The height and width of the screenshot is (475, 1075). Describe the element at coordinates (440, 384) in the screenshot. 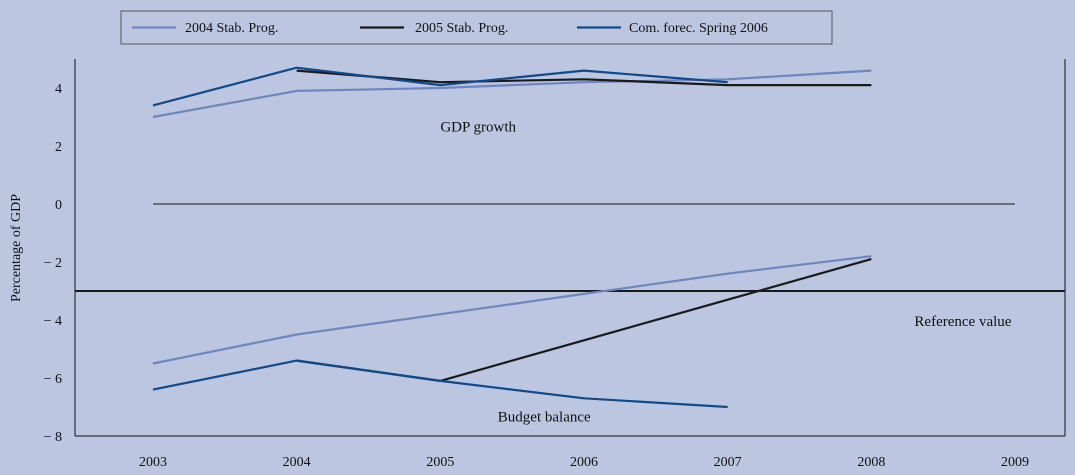

I see `series-line-com-forec-spring-2006-budget-balance` at that location.